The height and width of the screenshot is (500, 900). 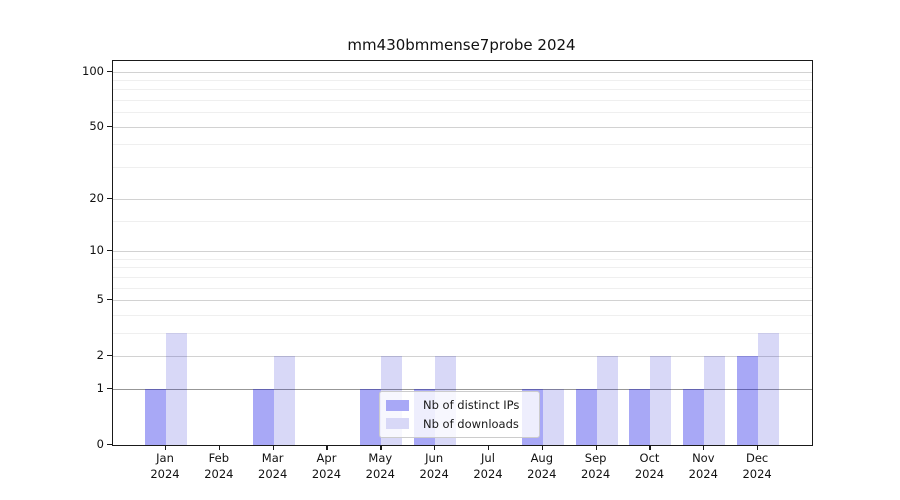 What do you see at coordinates (748, 400) in the screenshot?
I see `bar-distinct-ips-dec` at bounding box center [748, 400].